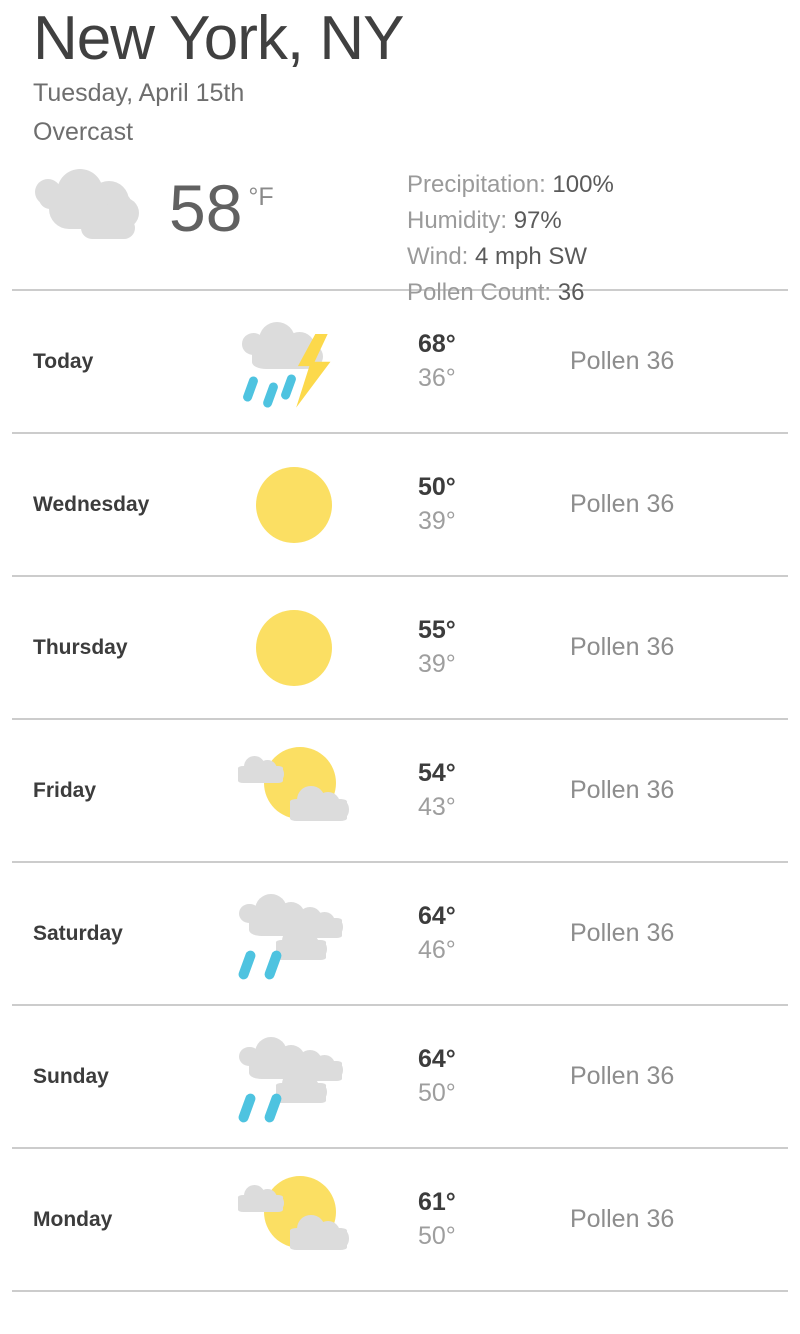  What do you see at coordinates (537, 221) in the screenshot?
I see `detail-humidity-value: 97%` at bounding box center [537, 221].